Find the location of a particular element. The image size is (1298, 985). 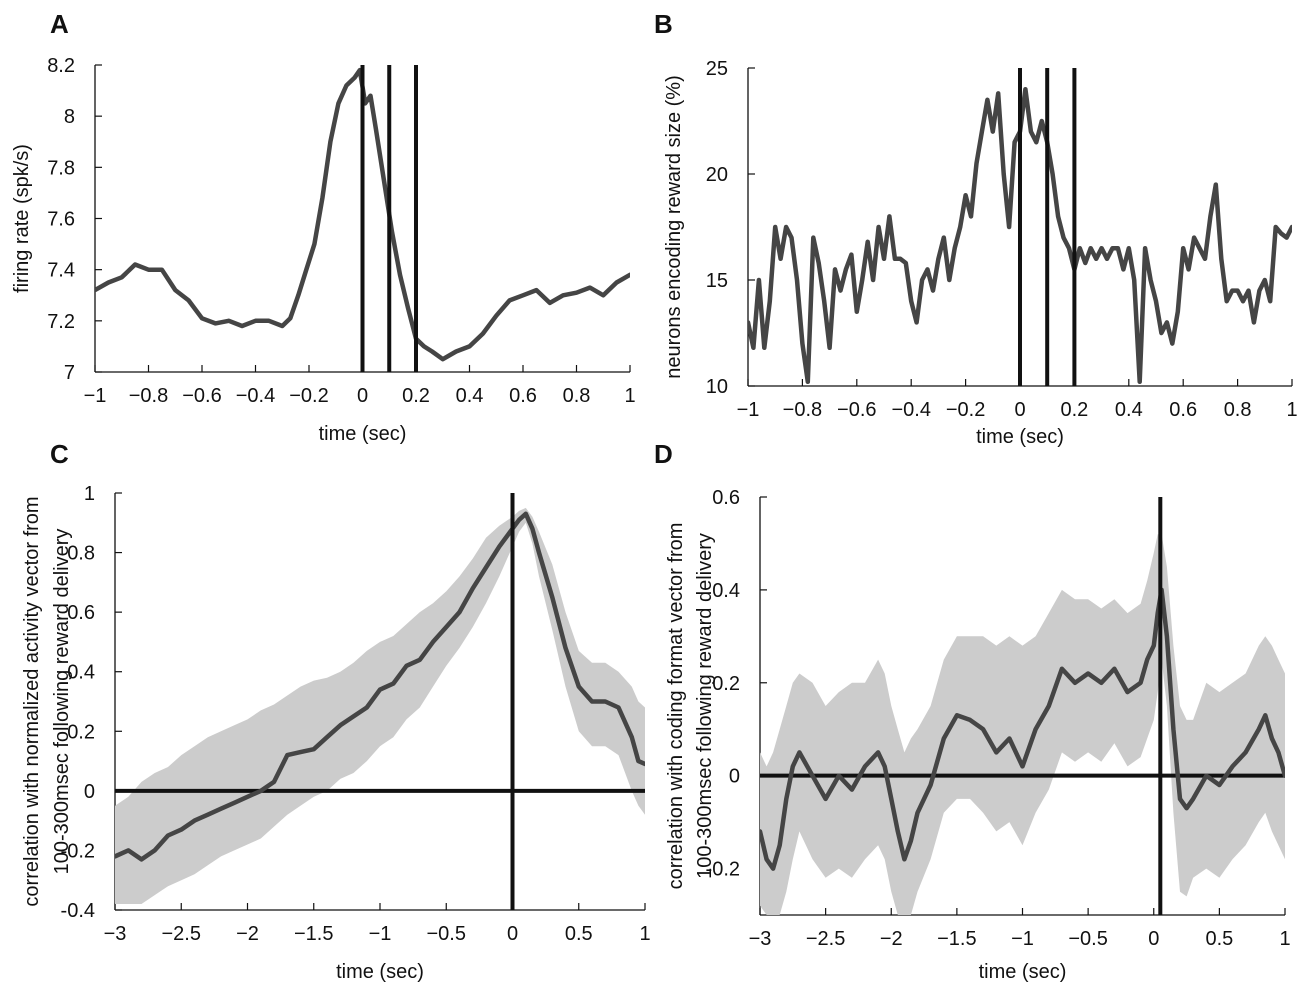

panel-letter-b: B is located at coordinates (663, 24).